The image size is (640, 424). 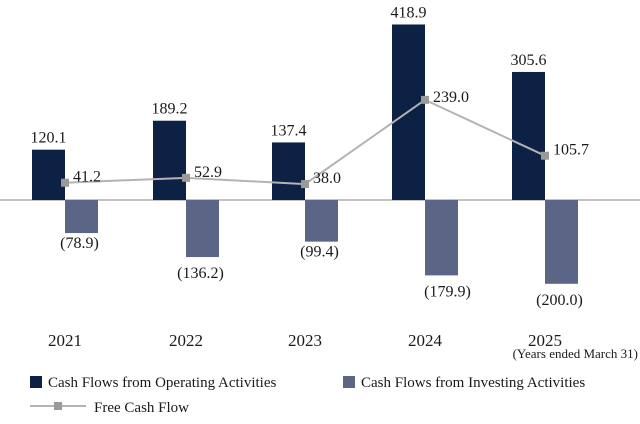 I want to click on legend-operating-label: Cash Flows from Operating Activities, so click(x=162, y=383).